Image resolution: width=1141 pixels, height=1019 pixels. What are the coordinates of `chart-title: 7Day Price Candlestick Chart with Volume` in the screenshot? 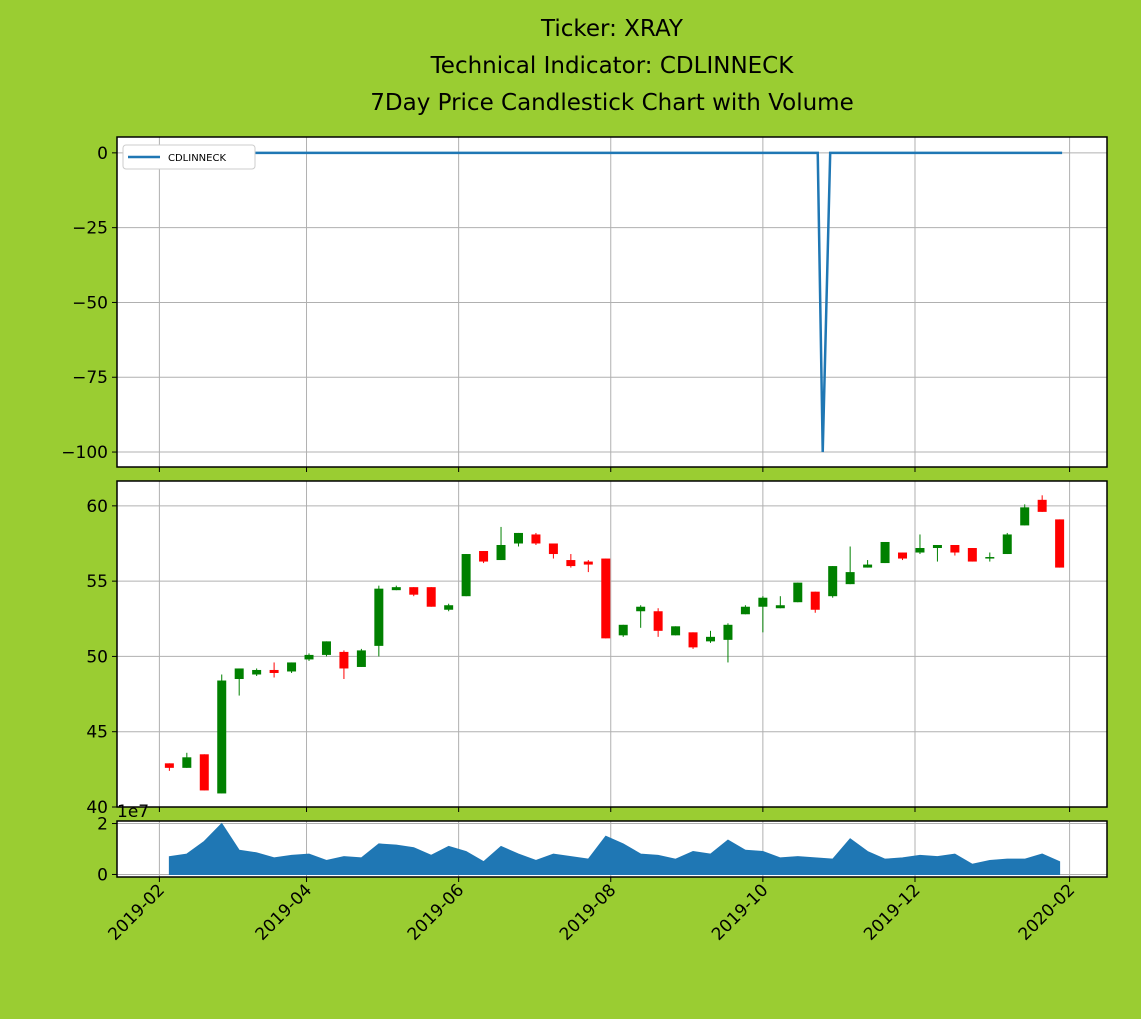 It's located at (611, 103).